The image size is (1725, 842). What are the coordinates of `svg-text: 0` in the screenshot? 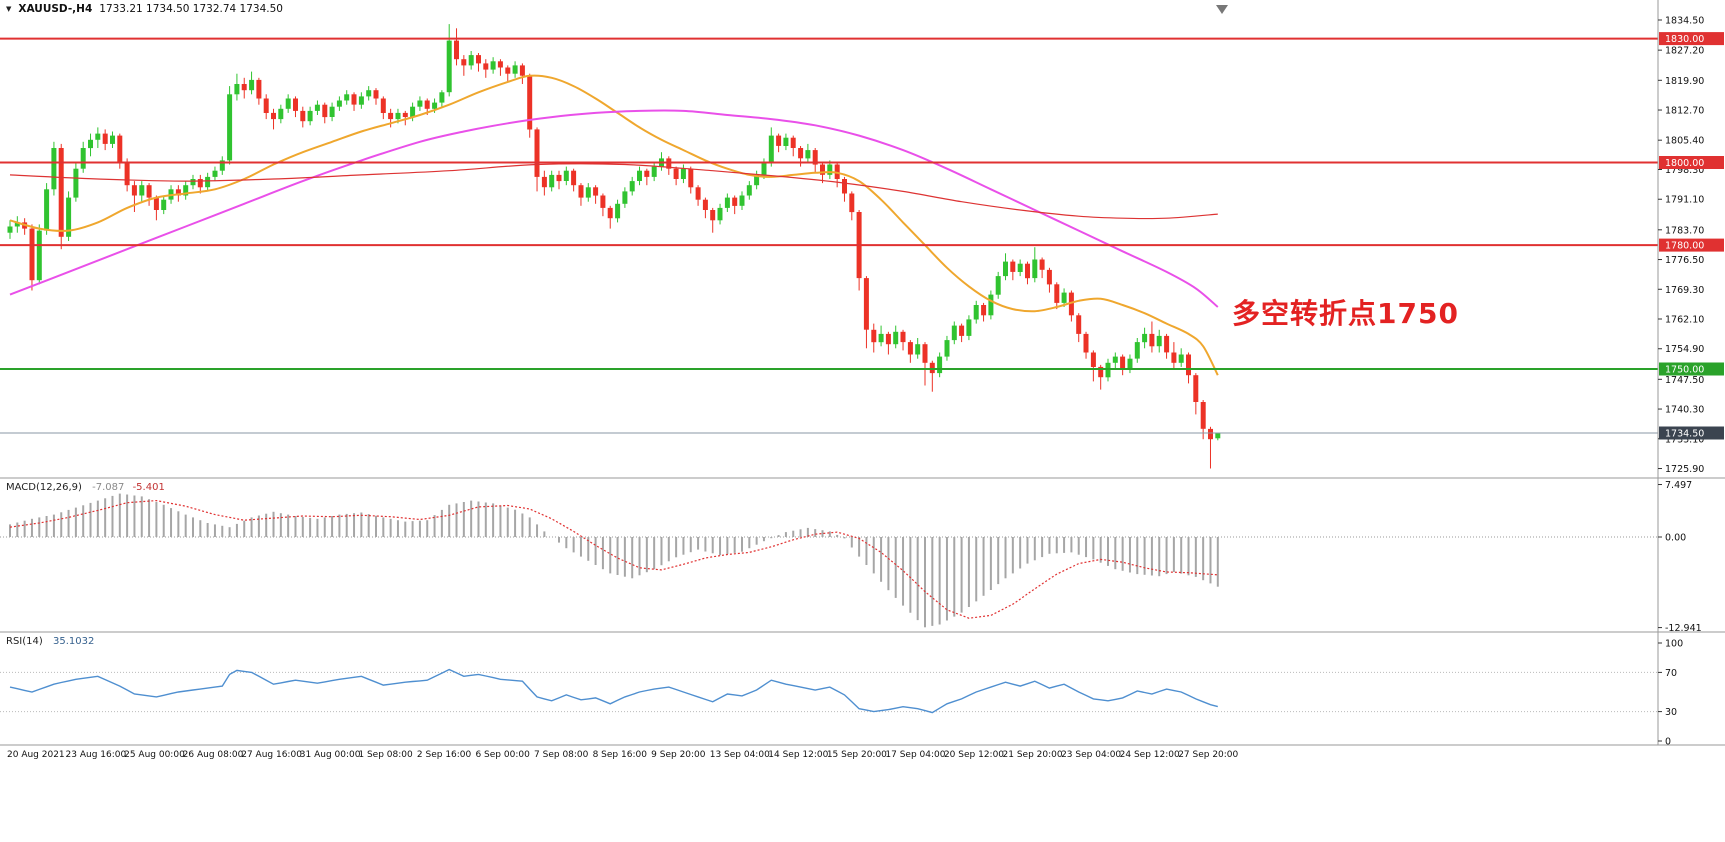 It's located at (1668, 742).